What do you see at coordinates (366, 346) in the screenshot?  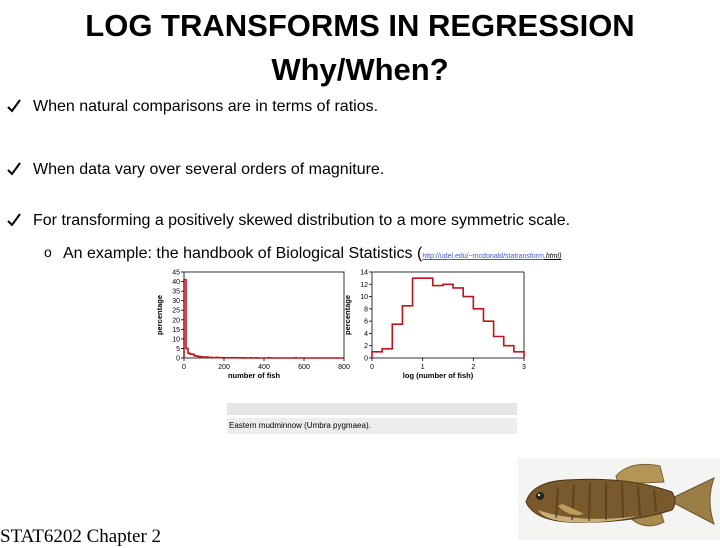 I see `y-tick-label: 2` at bounding box center [366, 346].